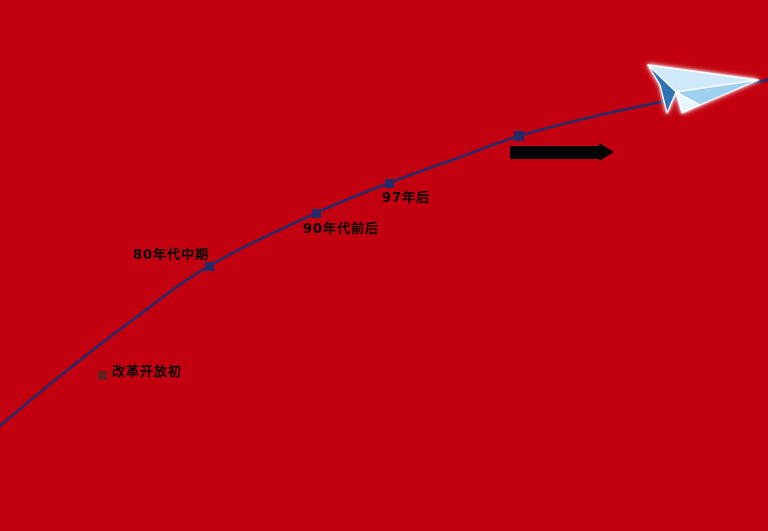 This screenshot has width=768, height=531. What do you see at coordinates (688, 102) in the screenshot?
I see `paper-plane-keel` at bounding box center [688, 102].